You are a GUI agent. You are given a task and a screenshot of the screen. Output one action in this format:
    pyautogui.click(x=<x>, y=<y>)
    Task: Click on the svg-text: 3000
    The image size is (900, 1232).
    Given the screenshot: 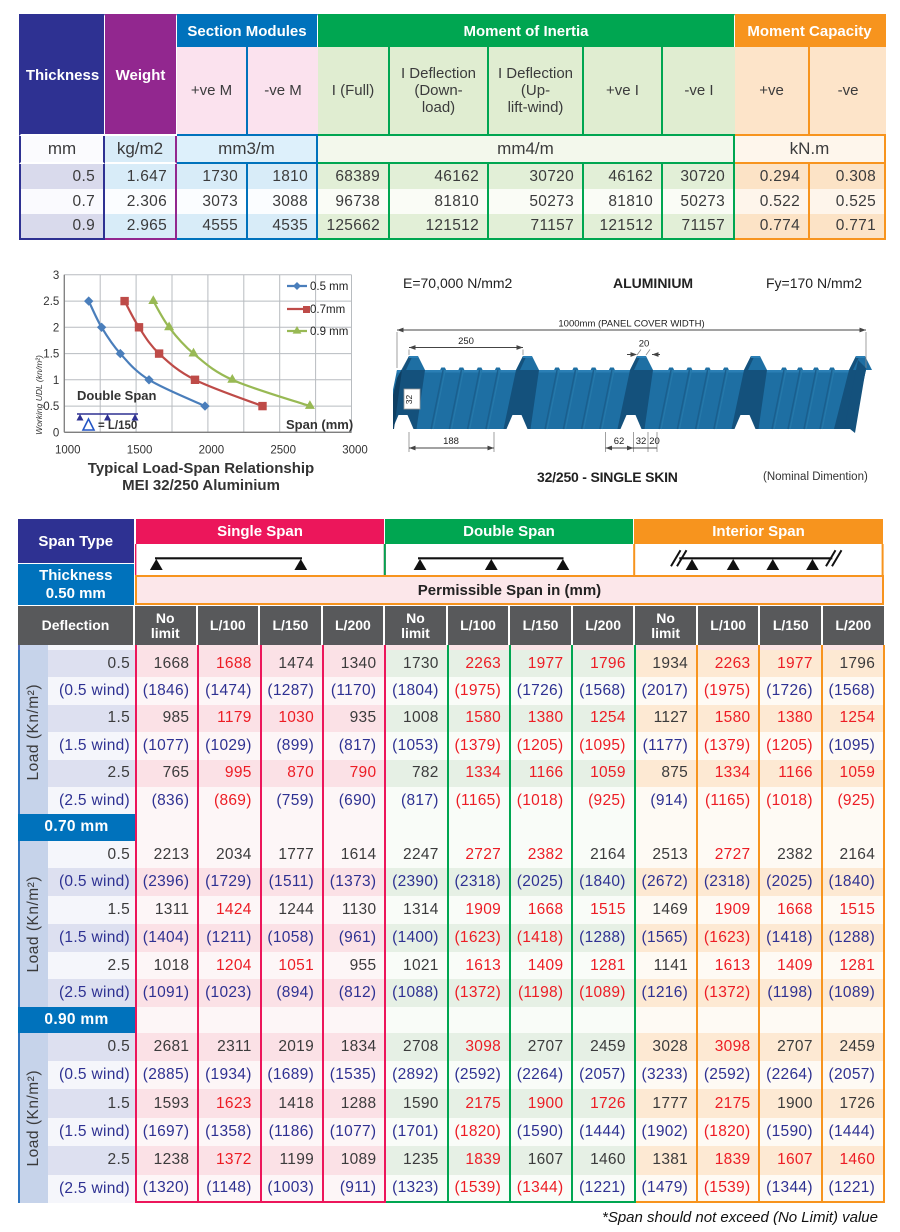 What is the action you would take?
    pyautogui.click(x=355, y=450)
    